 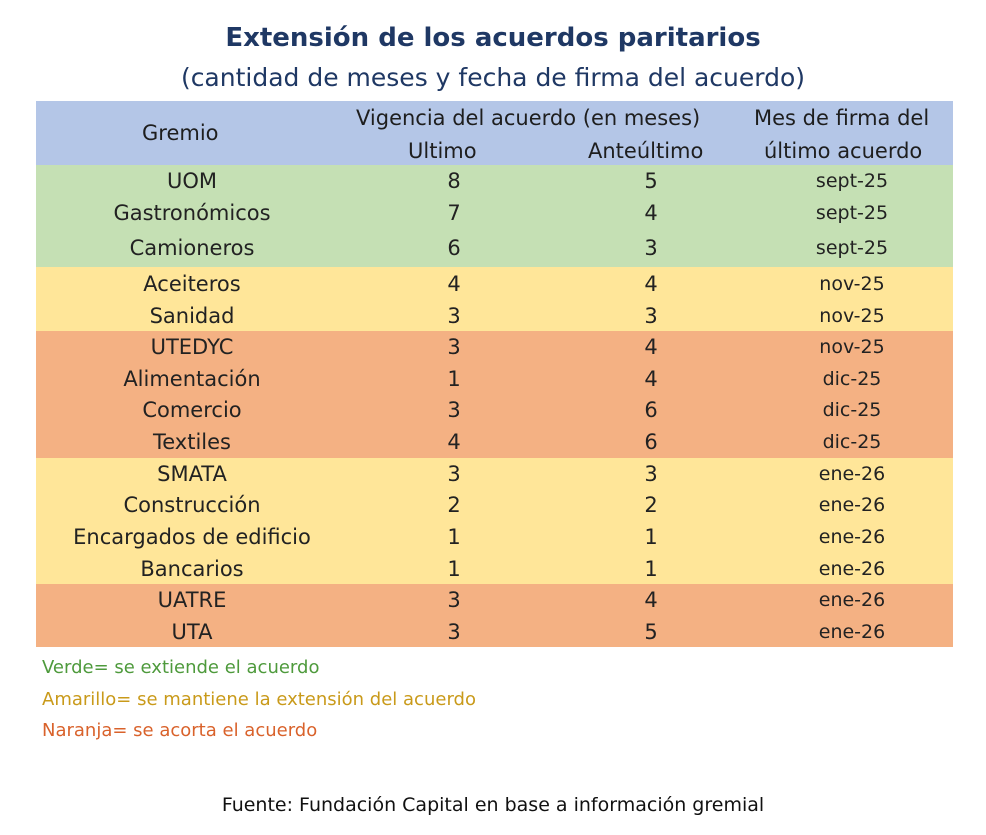 I want to click on cell-gremio: SMATA, so click(x=192, y=473).